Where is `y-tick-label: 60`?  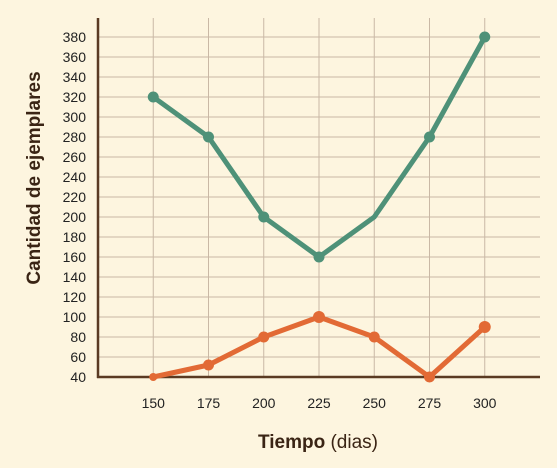 y-tick-label: 60 is located at coordinates (78, 357).